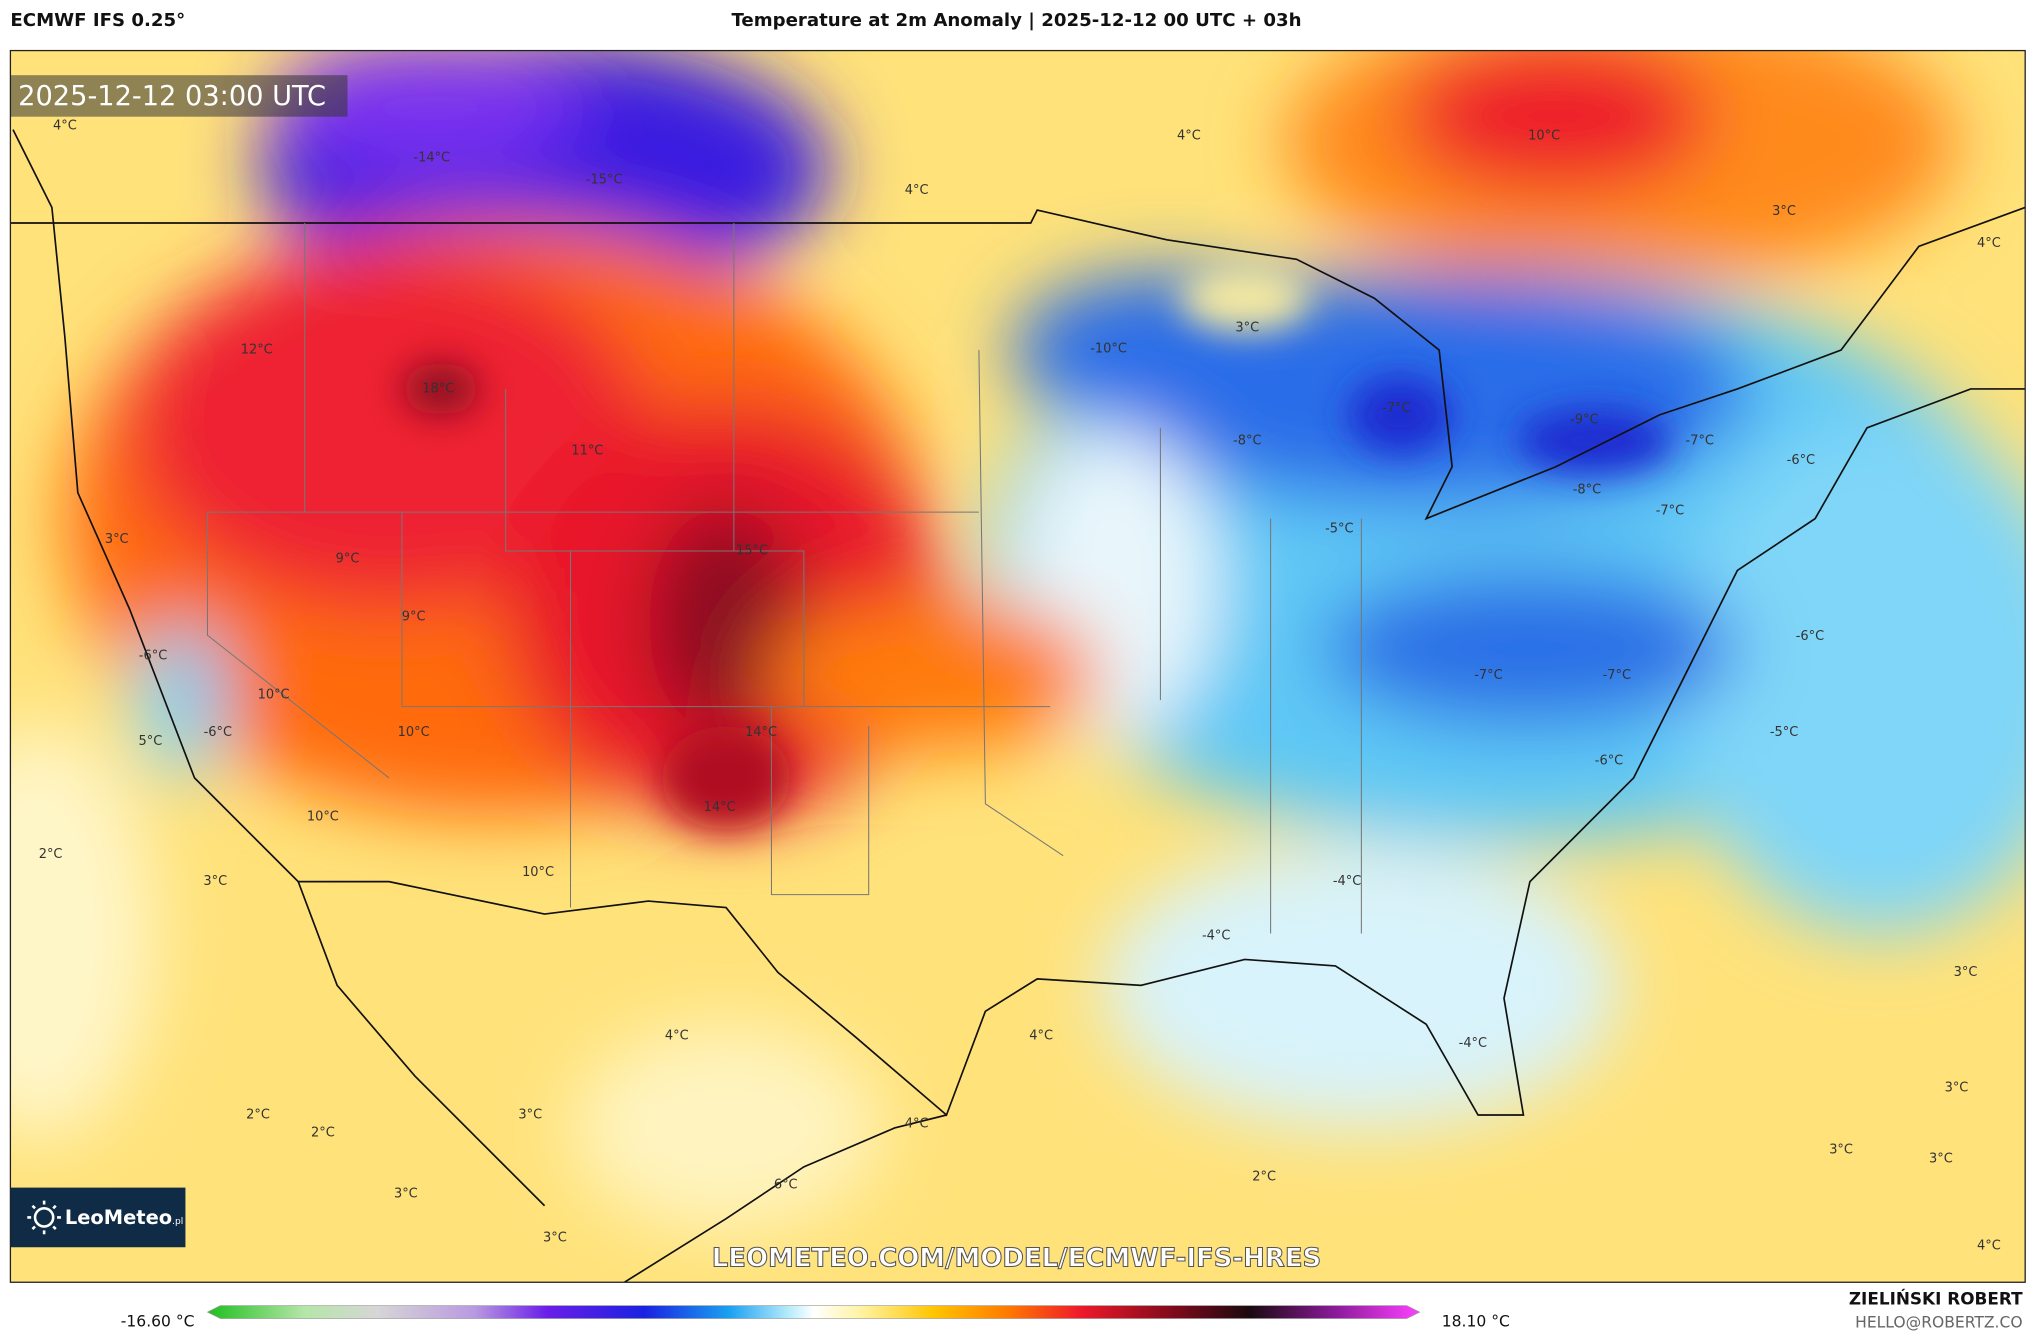 The width and height of the screenshot is (2033, 1338). What do you see at coordinates (813, 1312) in the screenshot?
I see `colorbar-ramp` at bounding box center [813, 1312].